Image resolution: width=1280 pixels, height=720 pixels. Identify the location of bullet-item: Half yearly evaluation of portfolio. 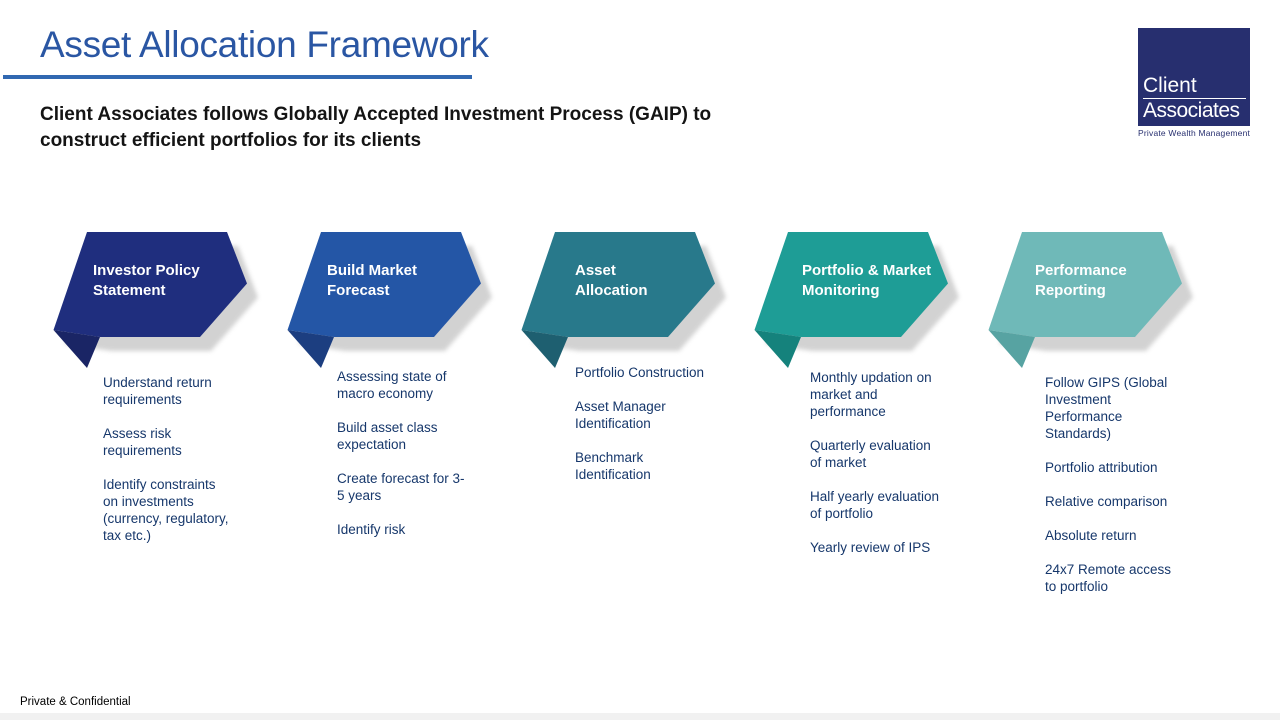
(875, 505).